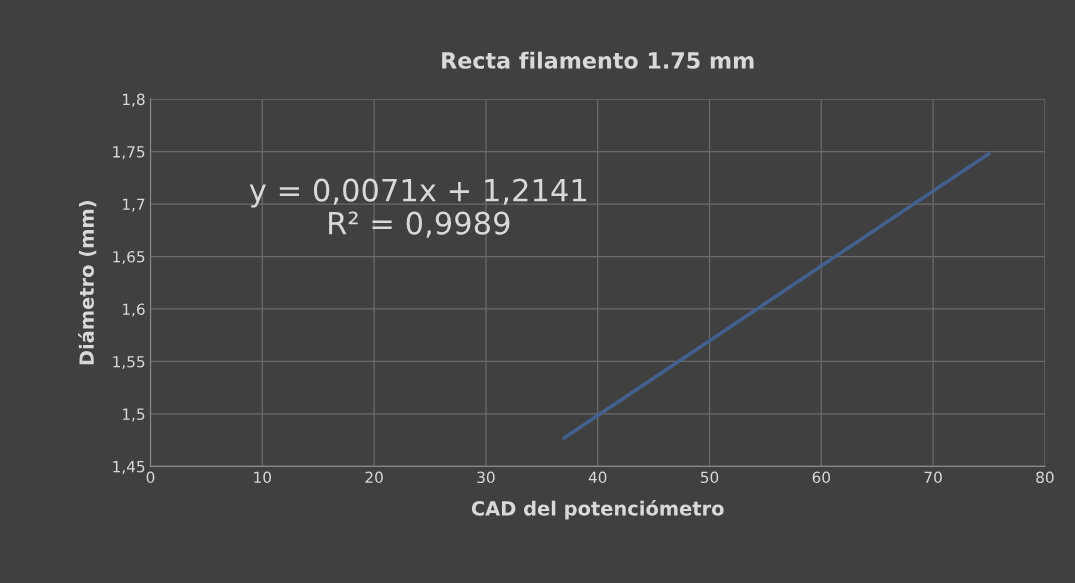  What do you see at coordinates (597, 509) in the screenshot?
I see `x-axis-title: CAD del potenciómetro` at bounding box center [597, 509].